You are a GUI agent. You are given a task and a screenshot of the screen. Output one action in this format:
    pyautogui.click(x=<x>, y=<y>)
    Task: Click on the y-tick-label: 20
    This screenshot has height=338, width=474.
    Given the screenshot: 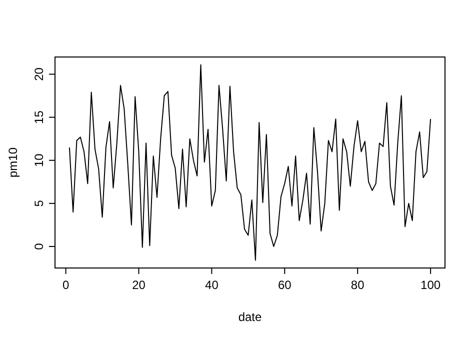 What is the action you would take?
    pyautogui.click(x=39, y=74)
    